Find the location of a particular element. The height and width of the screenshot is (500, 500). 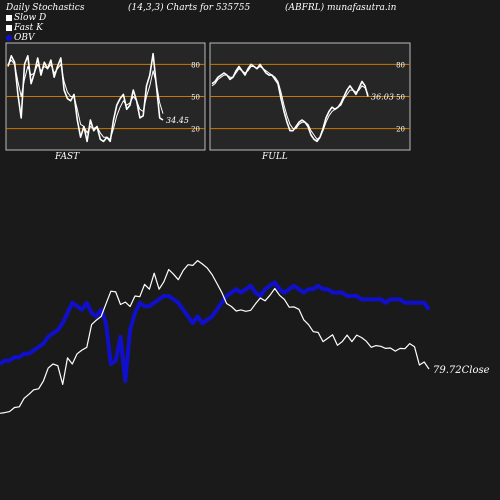

legend-obv: OBV is located at coordinates (20, 38).